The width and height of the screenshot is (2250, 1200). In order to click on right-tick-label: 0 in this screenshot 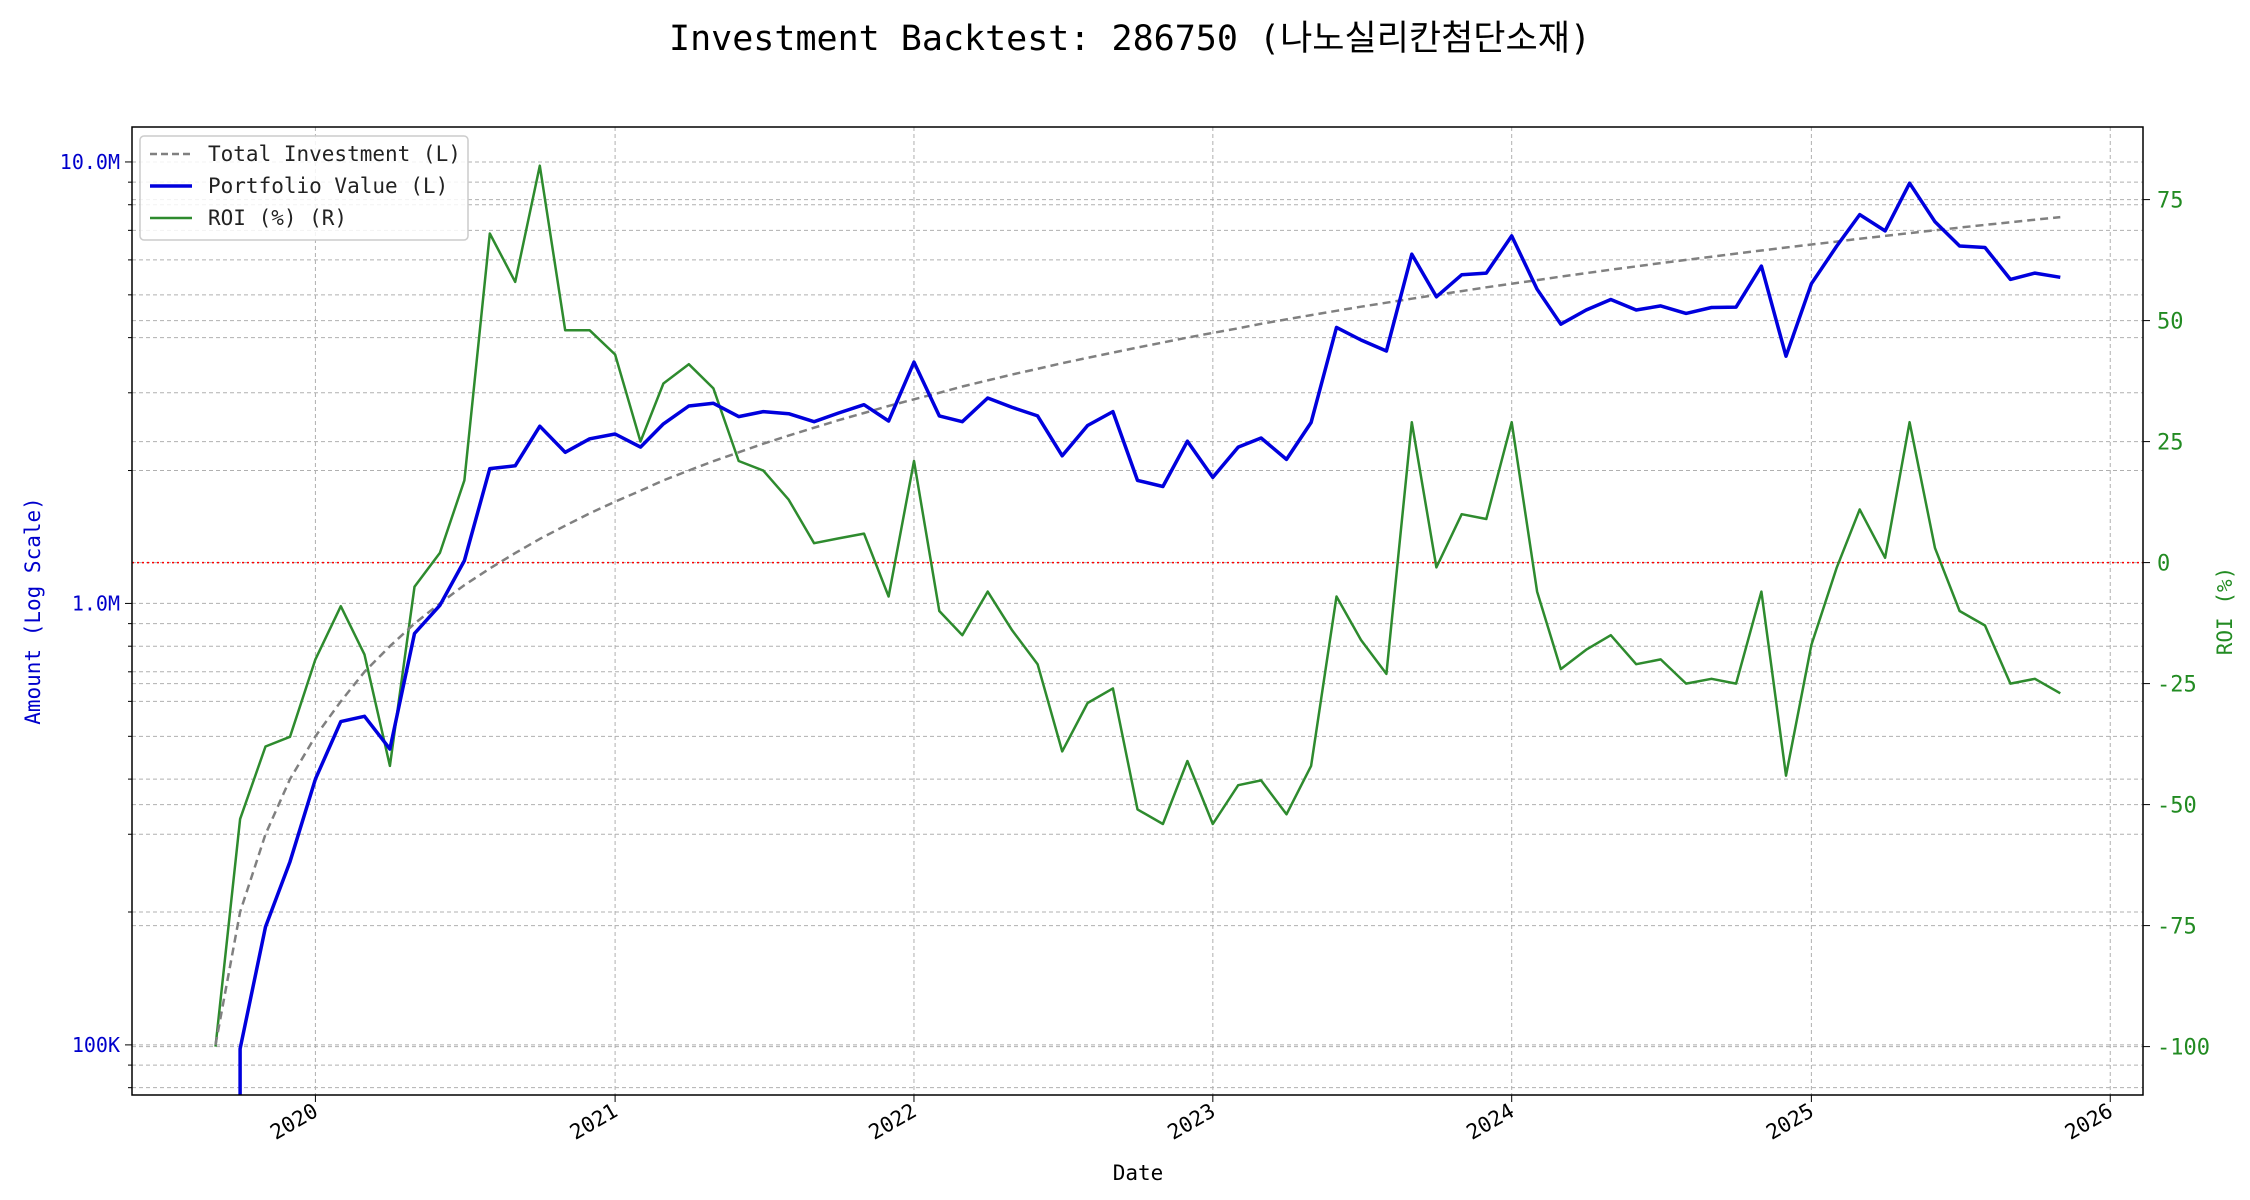, I will do `click(2163, 564)`.